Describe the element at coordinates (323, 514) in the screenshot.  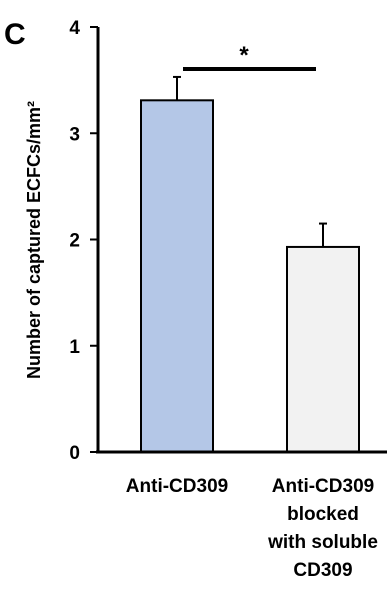
I see `x-tick-label: blocked` at that location.